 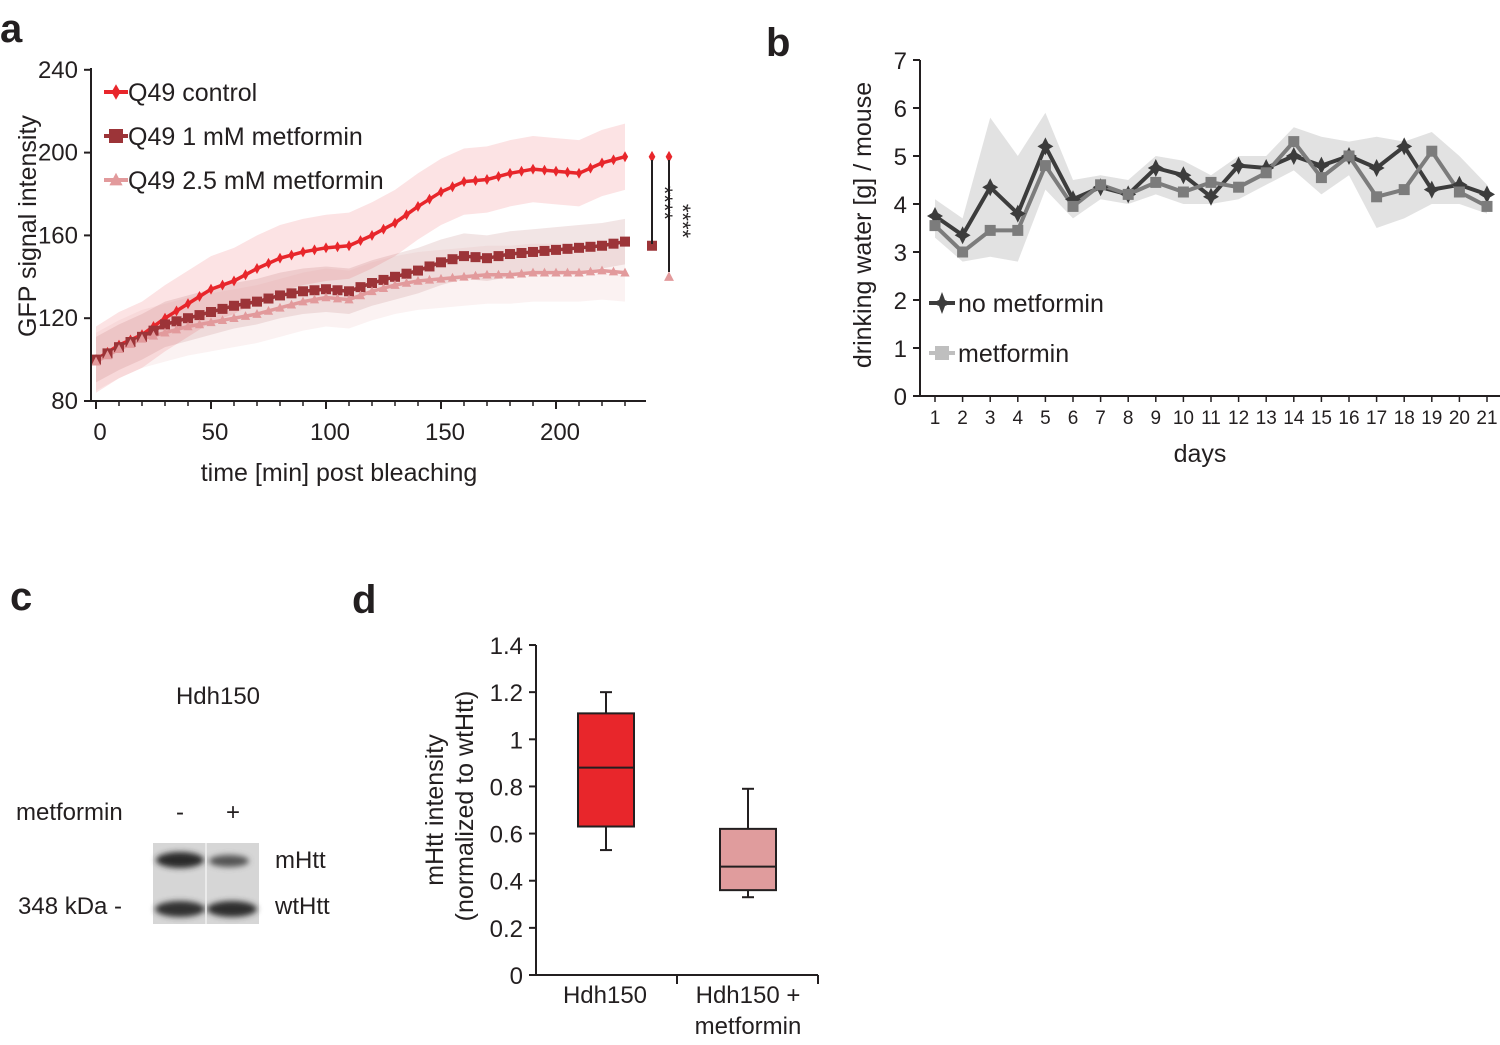 I want to click on d-y-tick-label-5: 1, so click(x=516, y=740).